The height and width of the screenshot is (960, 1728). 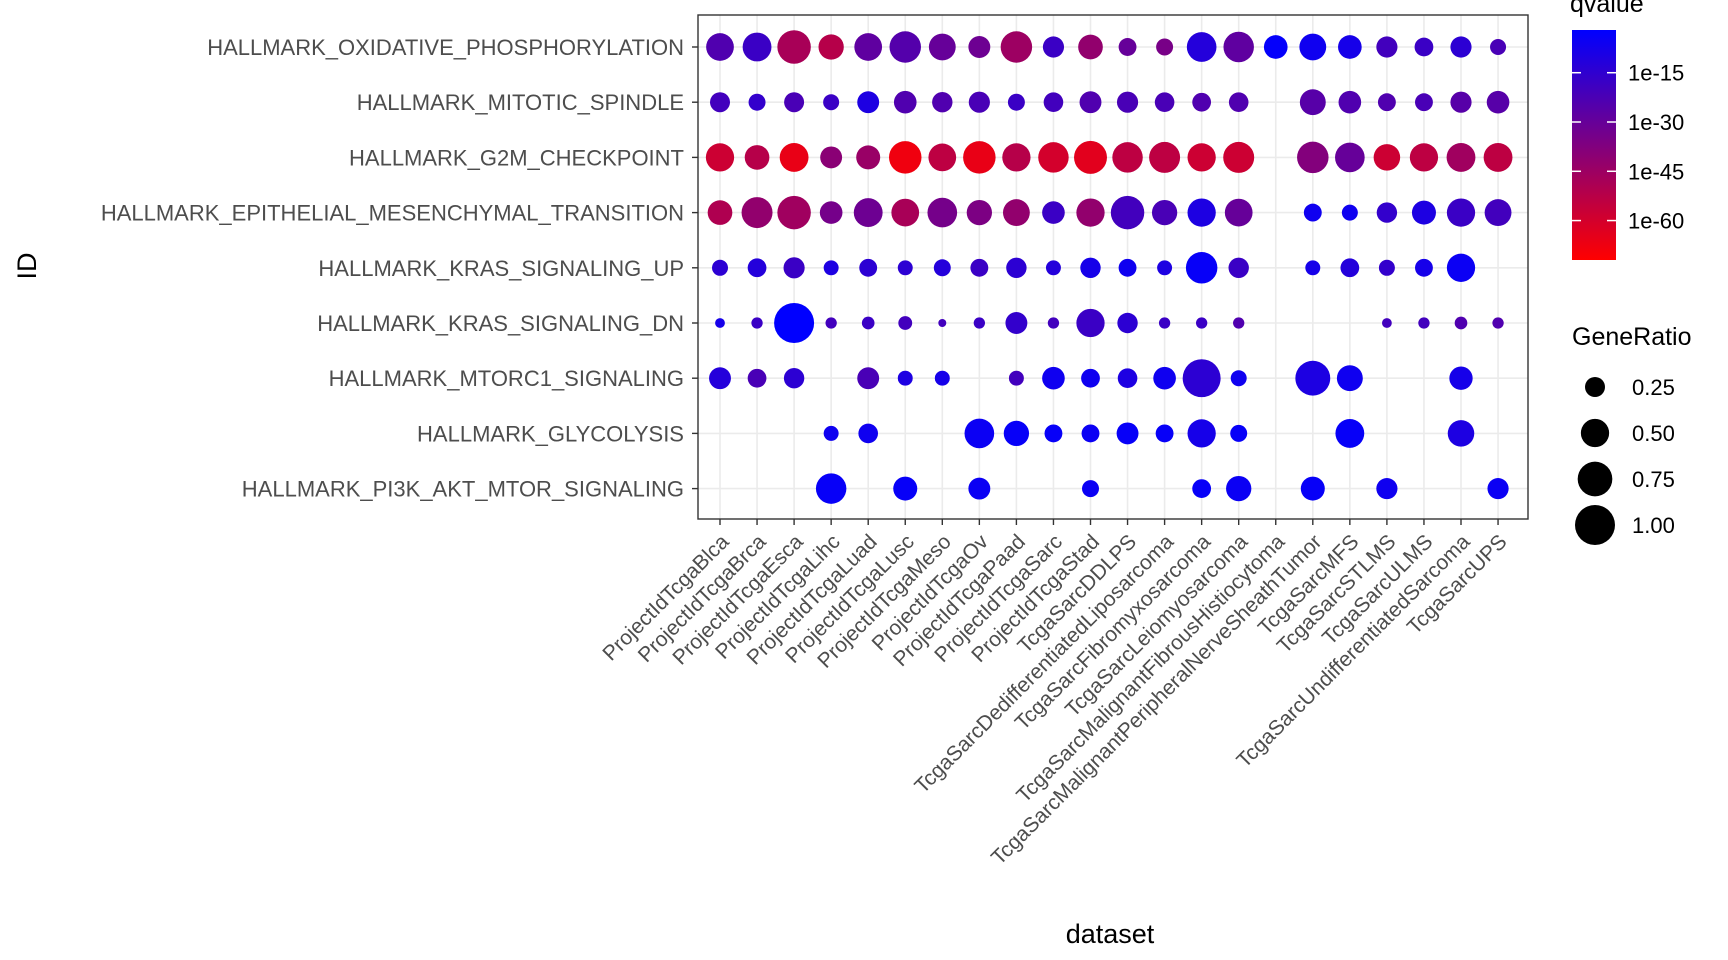 I want to click on y-tick-label: HALLMARK_MTORC1_SIGNALING, so click(x=506, y=378).